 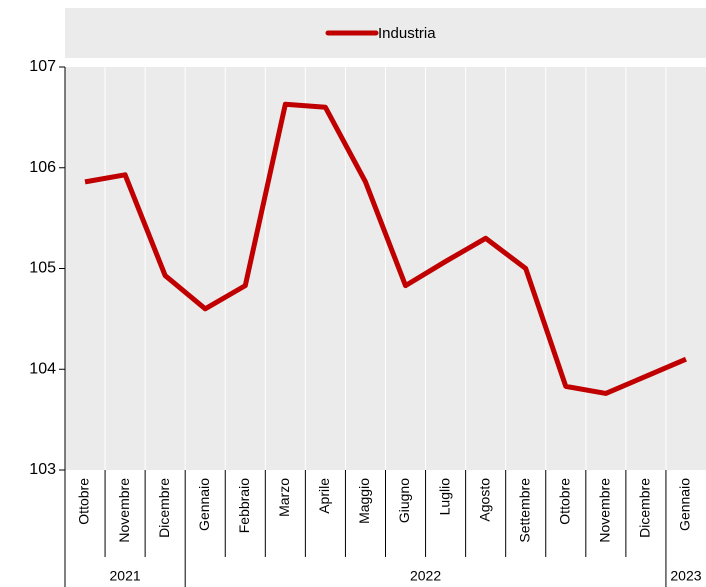 I want to click on legend-box, so click(x=385, y=33).